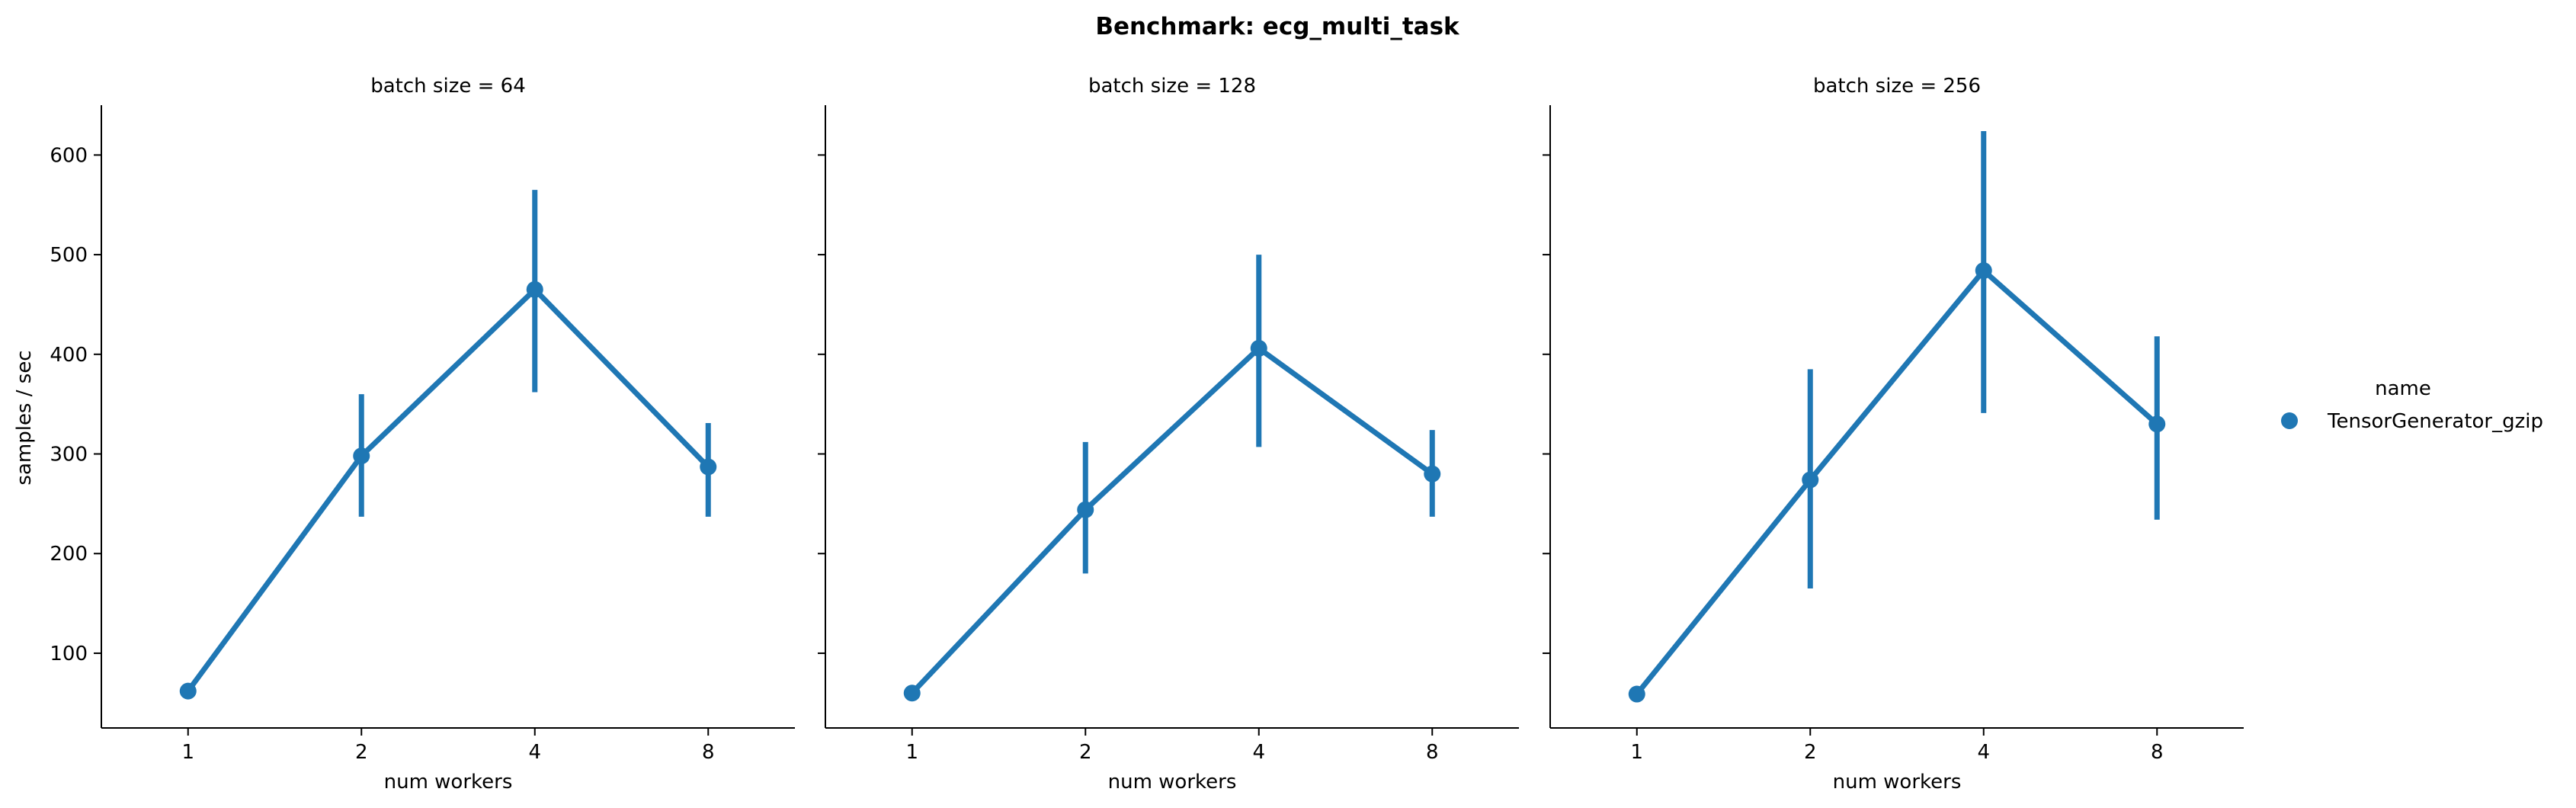 The height and width of the screenshot is (808, 2576). Describe the element at coordinates (447, 87) in the screenshot. I see `panel-title: batch size = 64` at that location.